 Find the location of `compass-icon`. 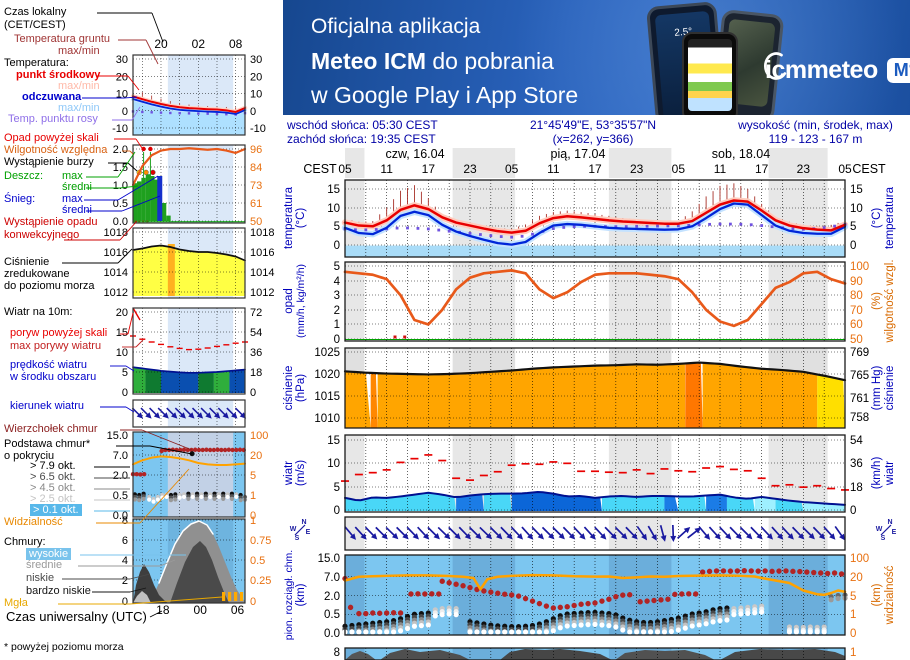

compass-icon is located at coordinates (886, 530).